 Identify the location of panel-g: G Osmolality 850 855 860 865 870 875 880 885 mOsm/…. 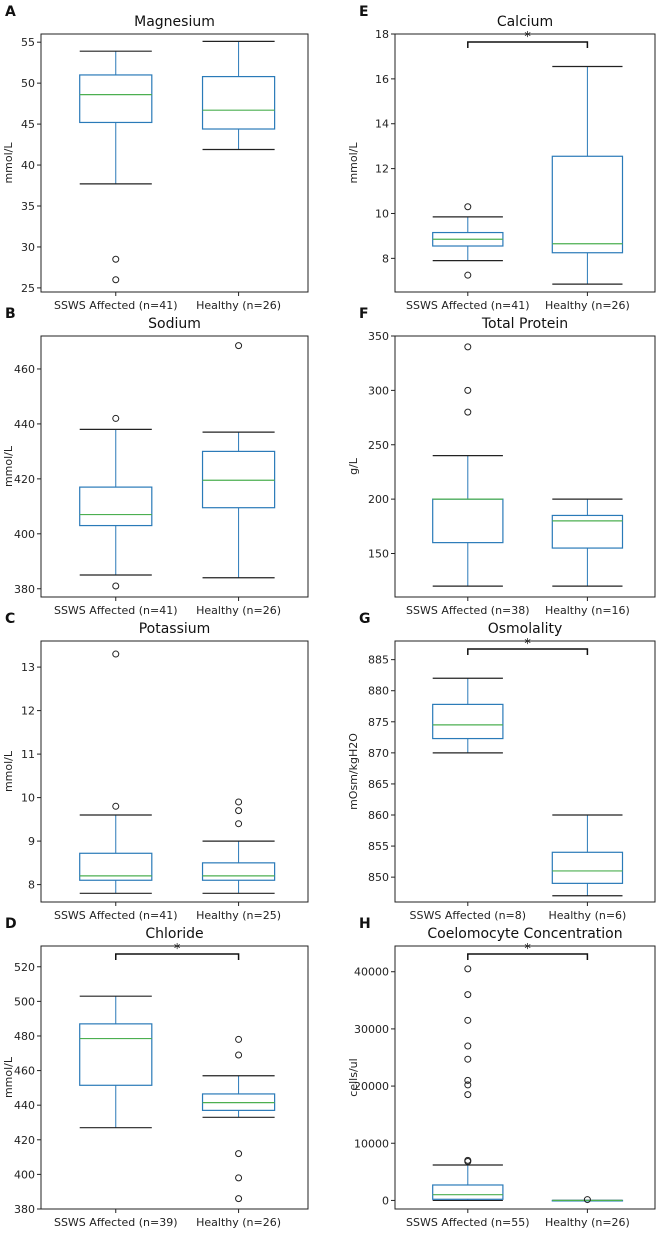
(501, 766).